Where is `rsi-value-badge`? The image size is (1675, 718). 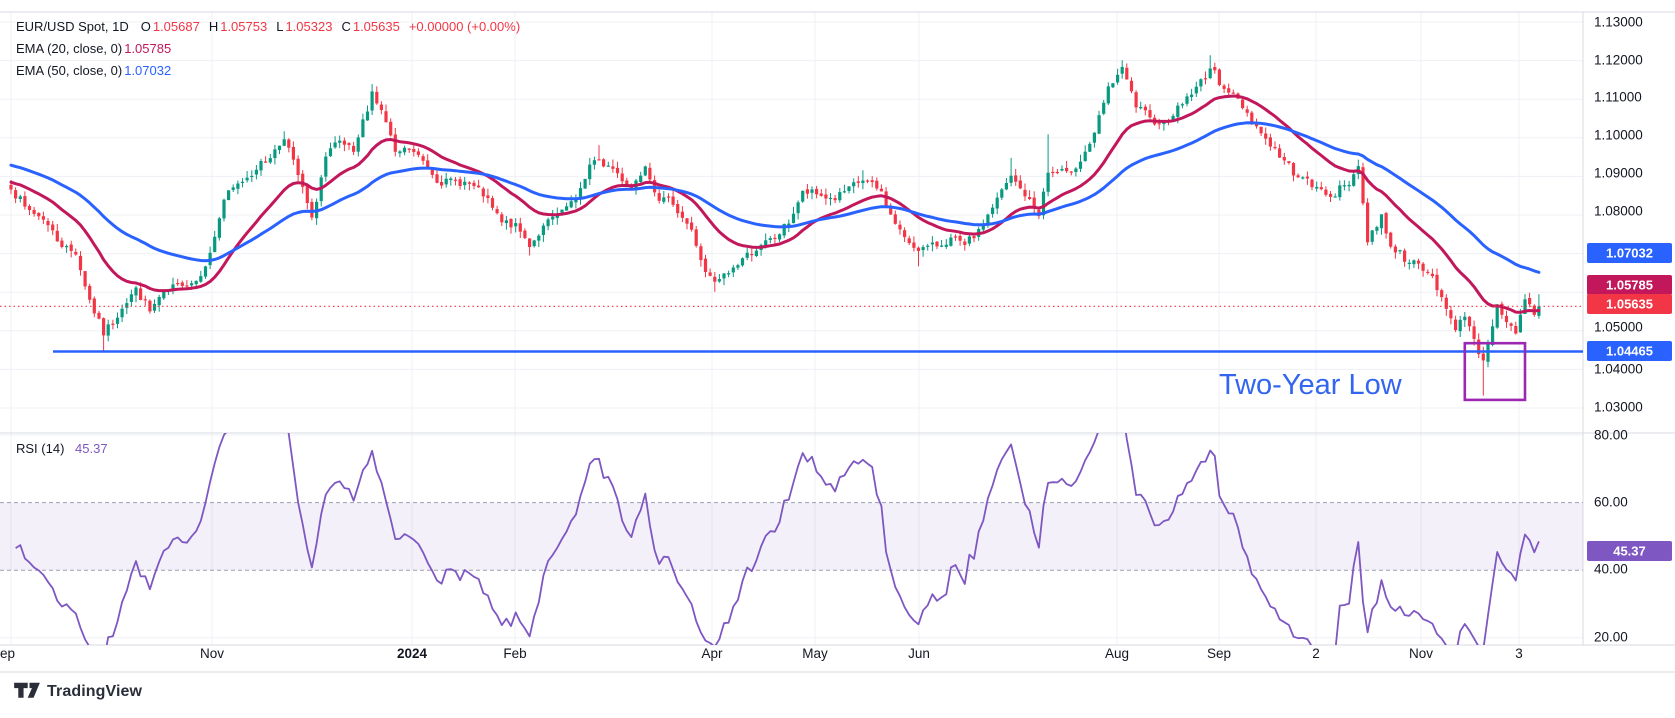 rsi-value-badge is located at coordinates (1629, 551).